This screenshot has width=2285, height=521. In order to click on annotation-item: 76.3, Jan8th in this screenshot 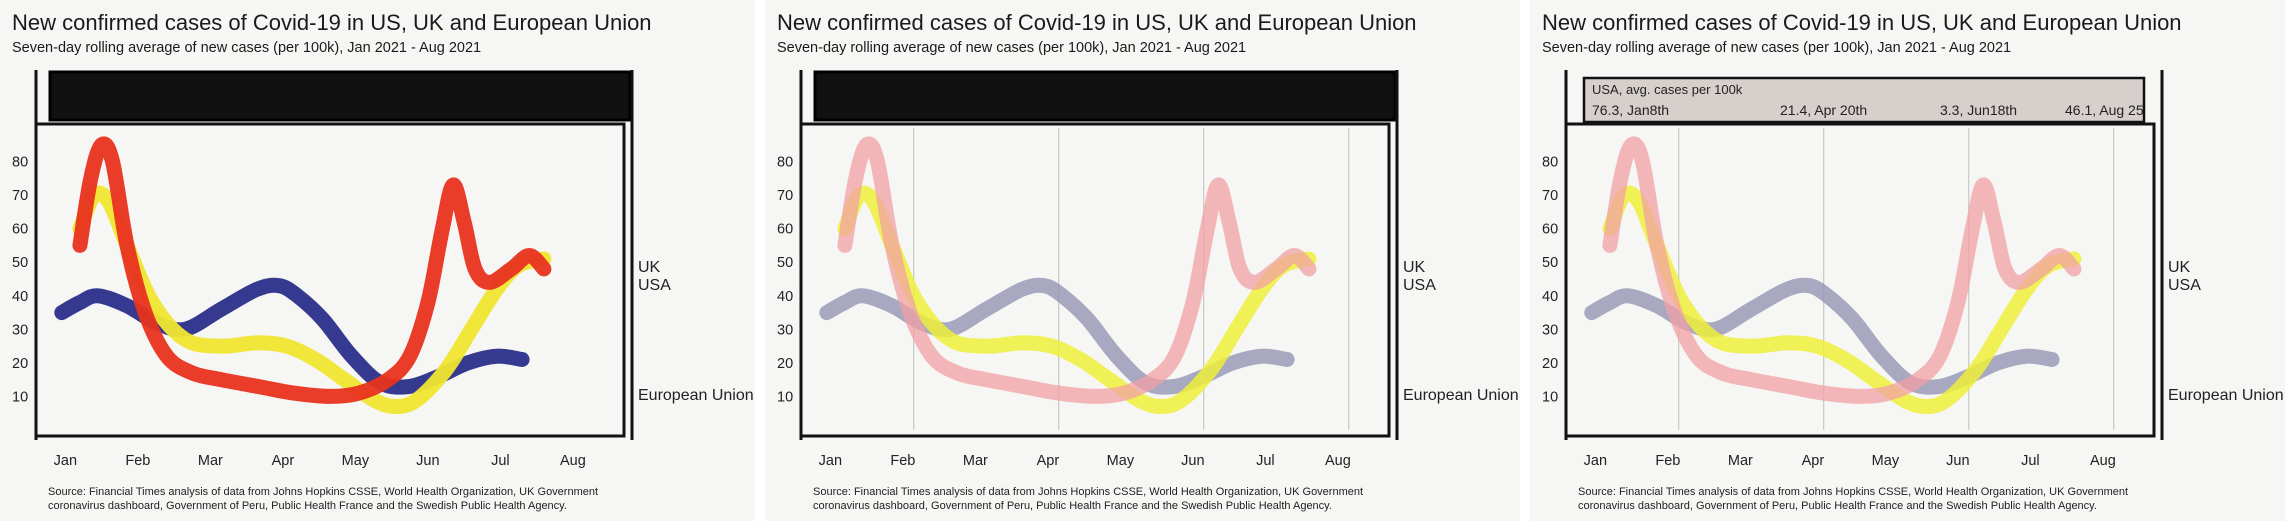, I will do `click(1630, 110)`.